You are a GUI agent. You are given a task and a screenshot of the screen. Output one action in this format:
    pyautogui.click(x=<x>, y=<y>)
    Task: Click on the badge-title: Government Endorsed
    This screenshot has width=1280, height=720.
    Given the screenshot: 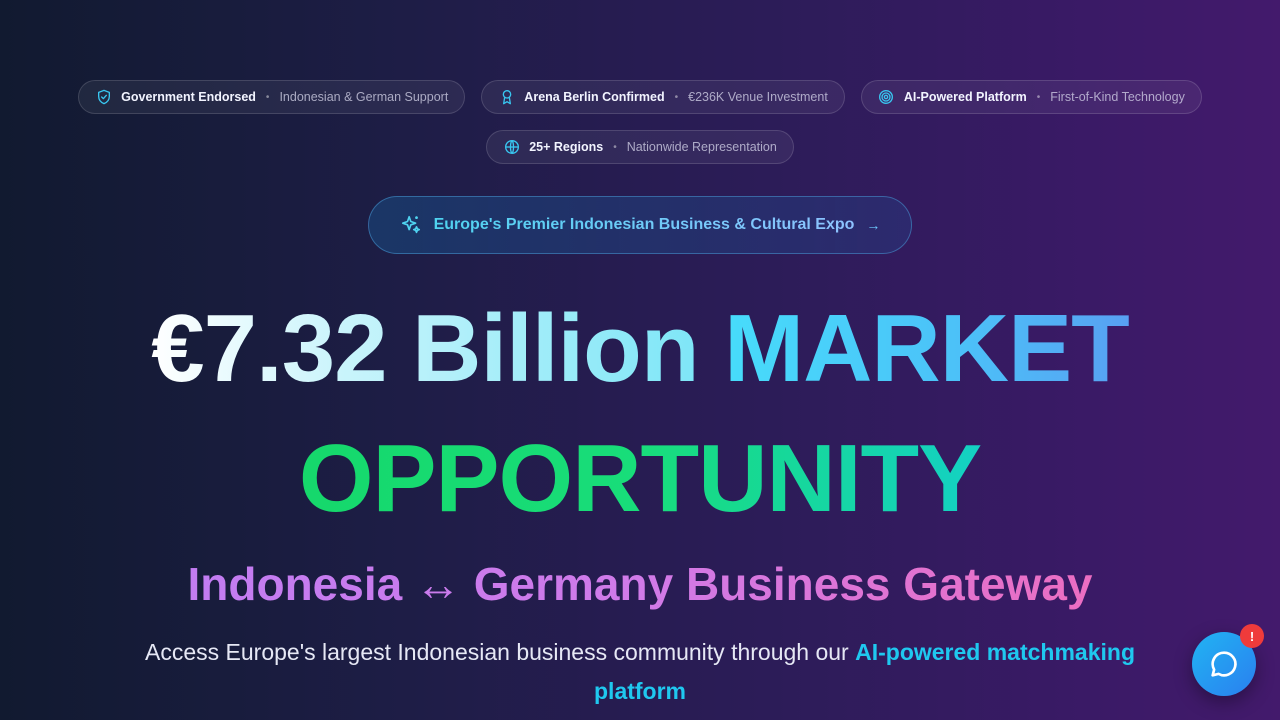 What is the action you would take?
    pyautogui.click(x=188, y=97)
    